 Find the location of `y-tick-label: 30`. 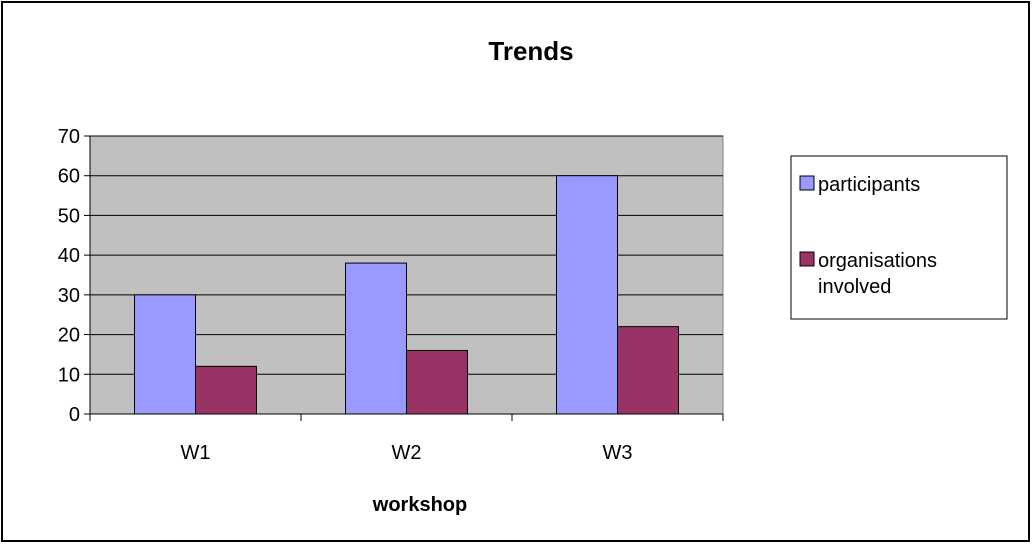

y-tick-label: 30 is located at coordinates (69, 296).